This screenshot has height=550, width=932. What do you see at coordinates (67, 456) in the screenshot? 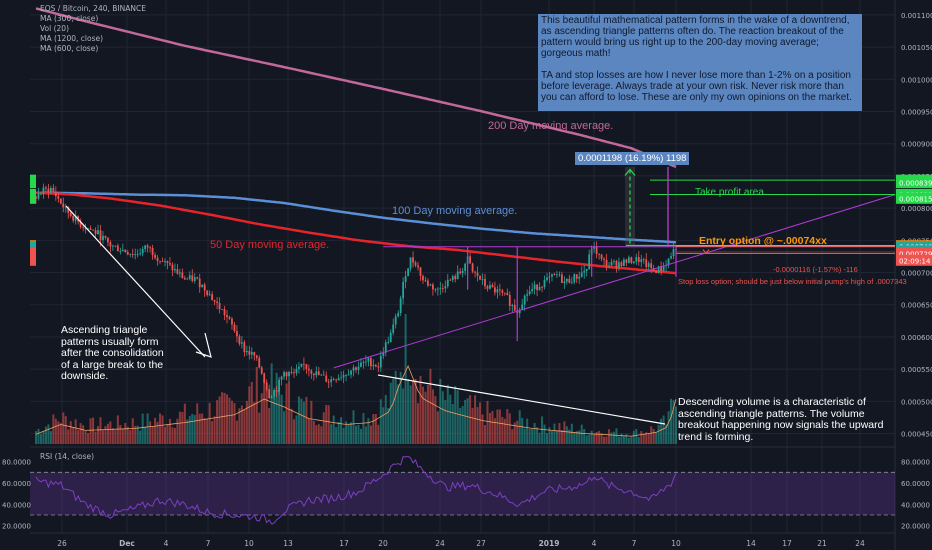
I see `rsi-title: RSI (14, close)` at bounding box center [67, 456].